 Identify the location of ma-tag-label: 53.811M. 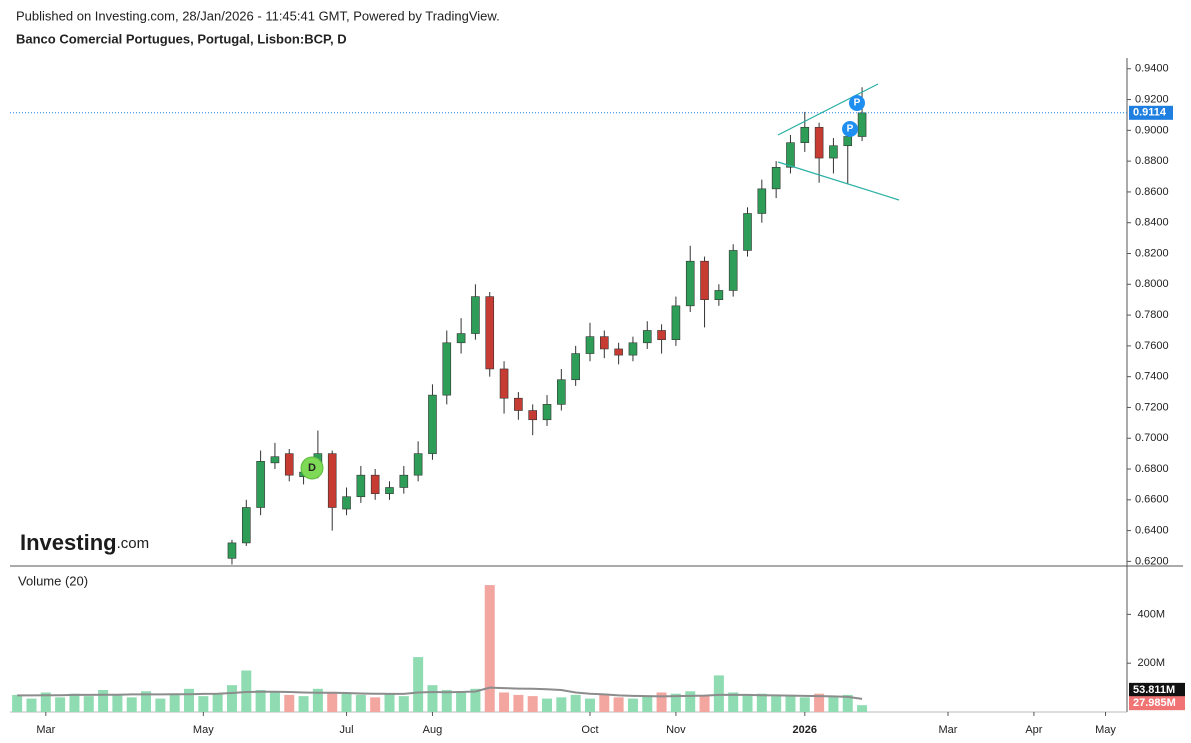
(1154, 690).